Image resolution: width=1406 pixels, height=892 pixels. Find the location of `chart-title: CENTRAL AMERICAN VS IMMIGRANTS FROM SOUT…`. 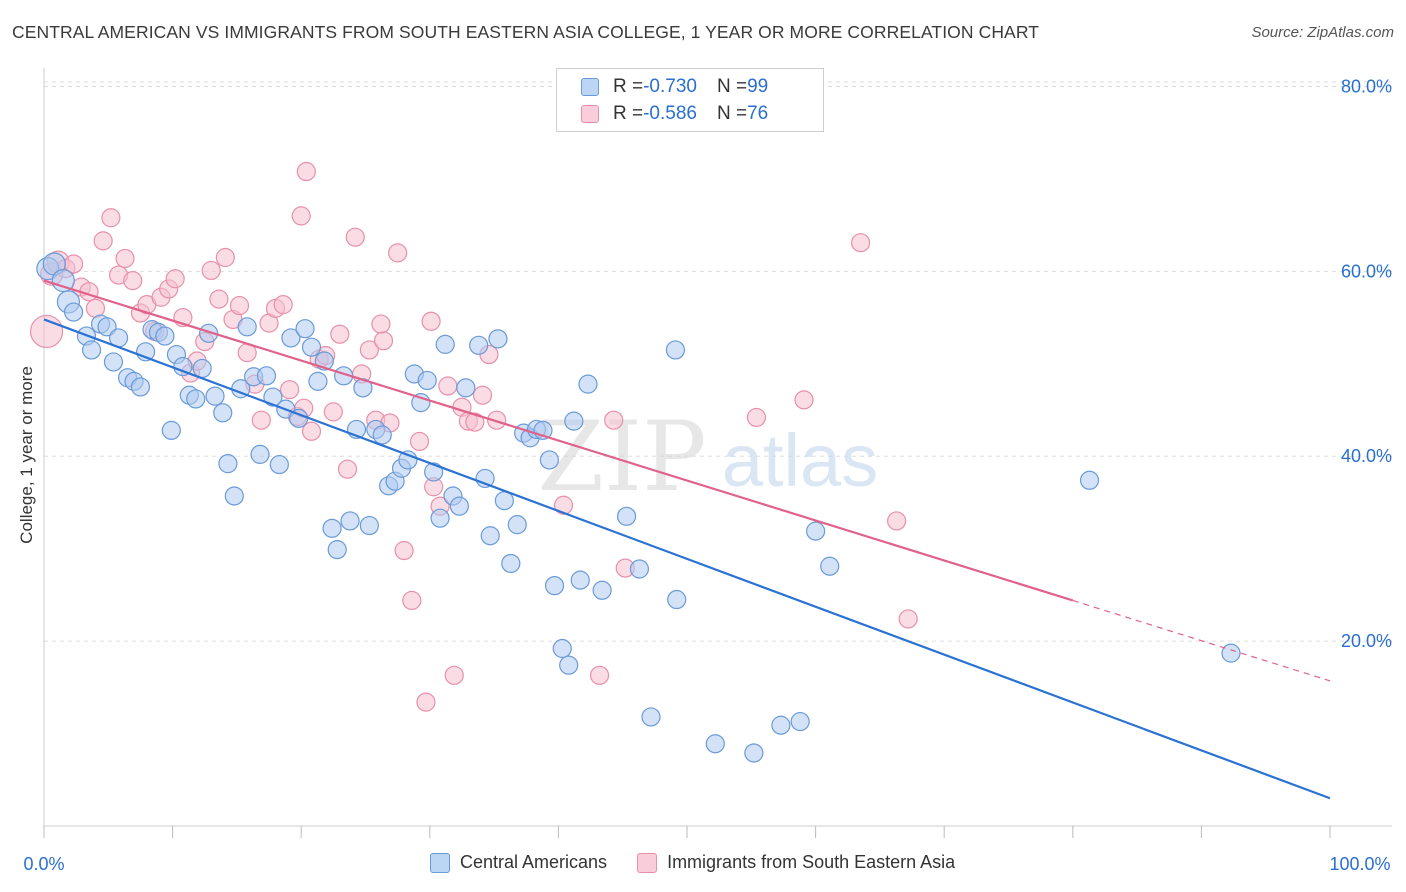

chart-title: CENTRAL AMERICAN VS IMMIGRANTS FROM SOUT… is located at coordinates (526, 32).